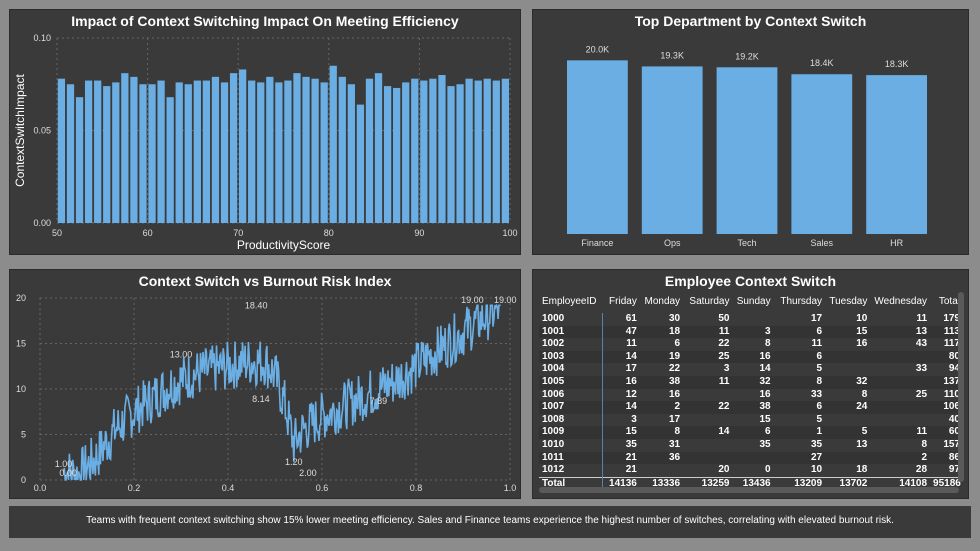 This screenshot has width=980, height=551. I want to click on table-cell: 157, so click(951, 444).